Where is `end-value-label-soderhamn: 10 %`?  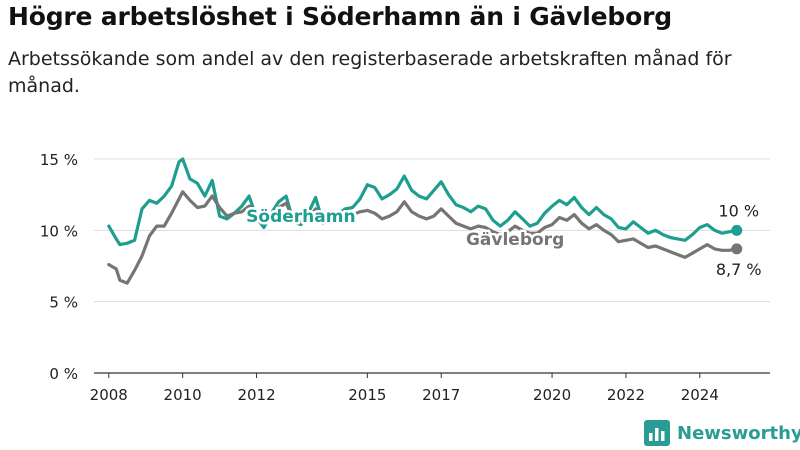
end-value-label-soderhamn: 10 % is located at coordinates (738, 210).